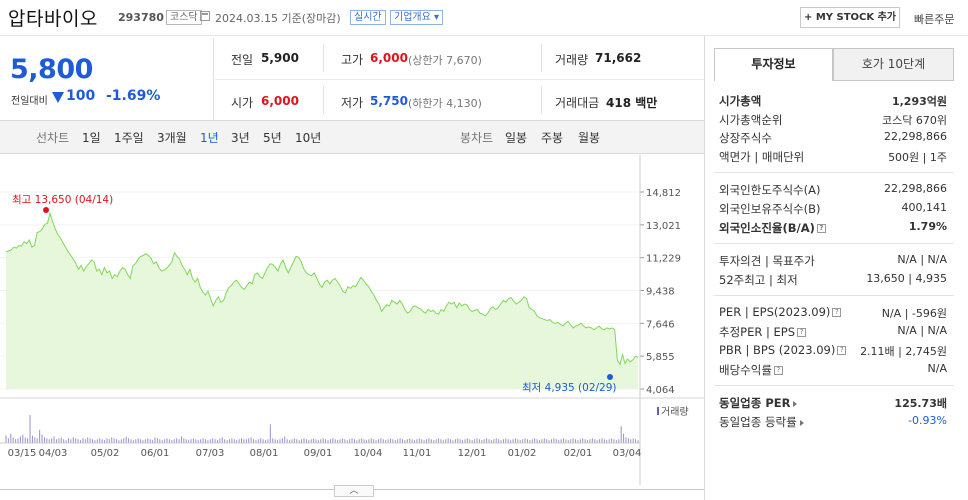 This screenshot has height=500, width=968. What do you see at coordinates (660, 357) in the screenshot?
I see `y-tick-label: 5,855` at bounding box center [660, 357].